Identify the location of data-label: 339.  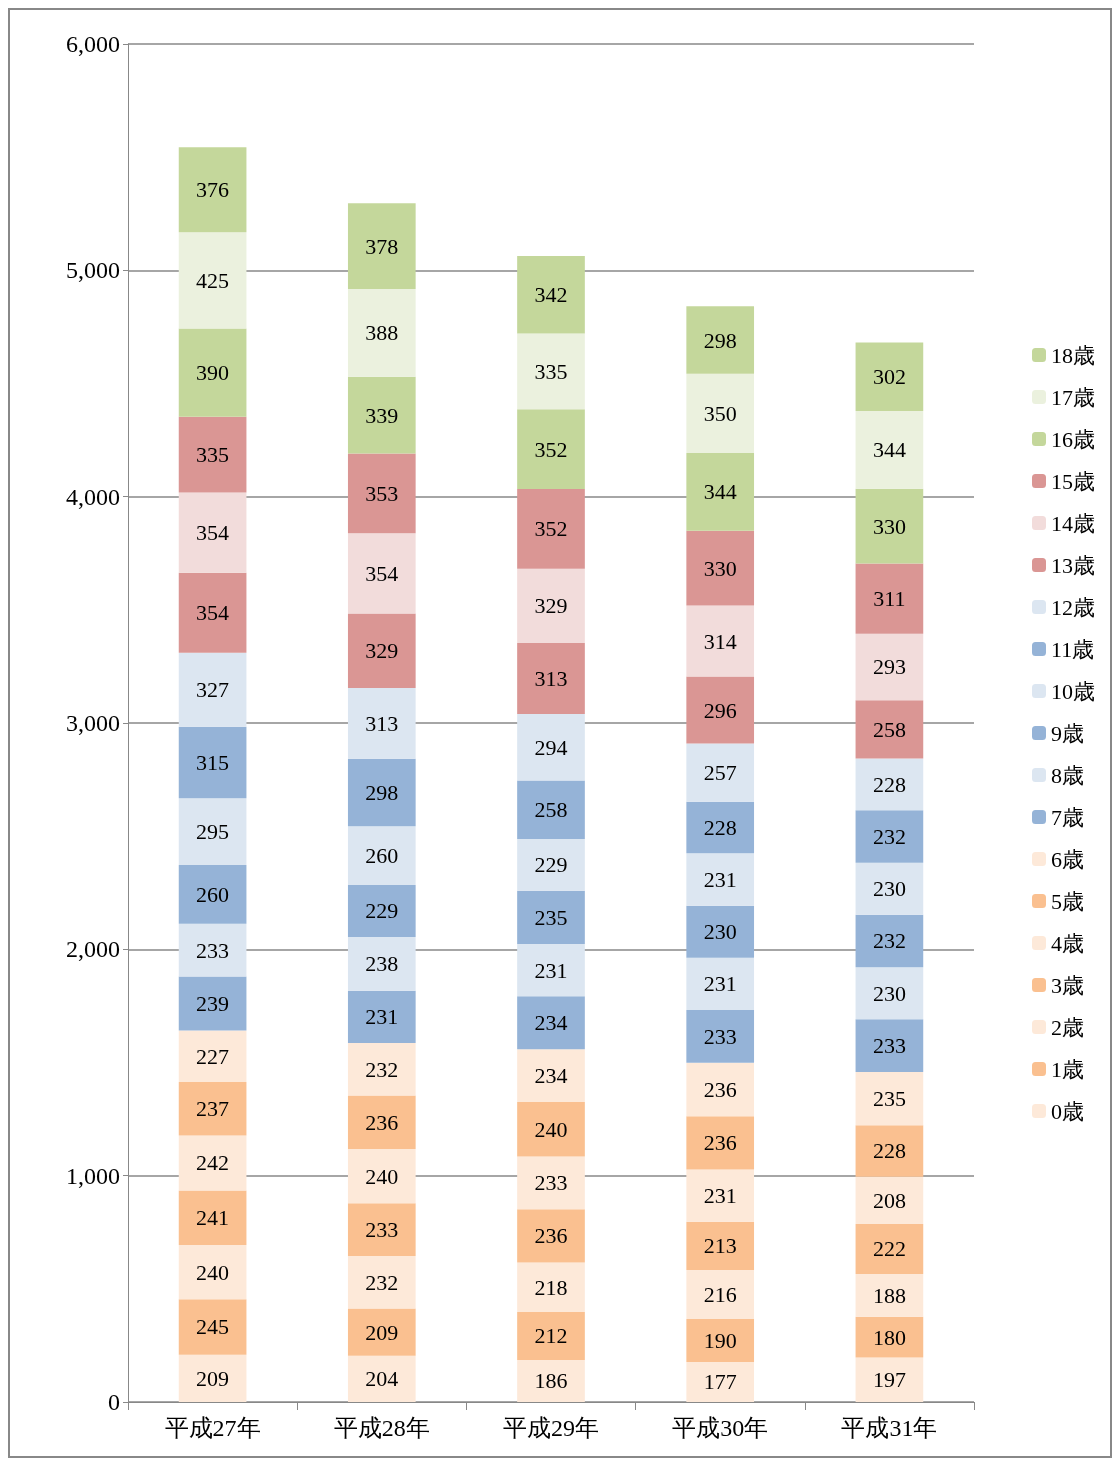
(382, 415).